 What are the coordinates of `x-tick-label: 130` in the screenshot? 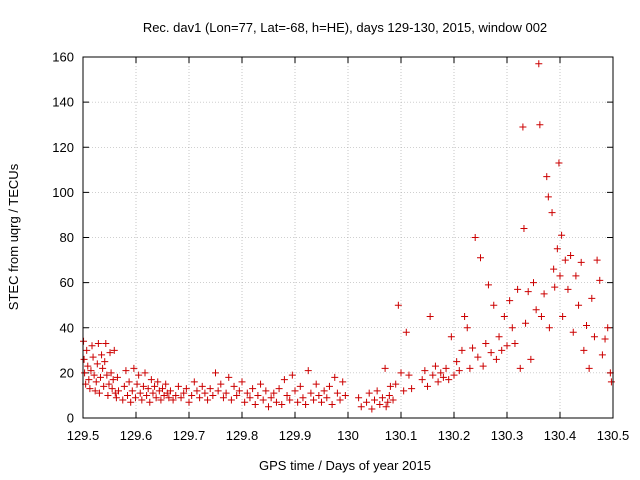 It's located at (348, 435).